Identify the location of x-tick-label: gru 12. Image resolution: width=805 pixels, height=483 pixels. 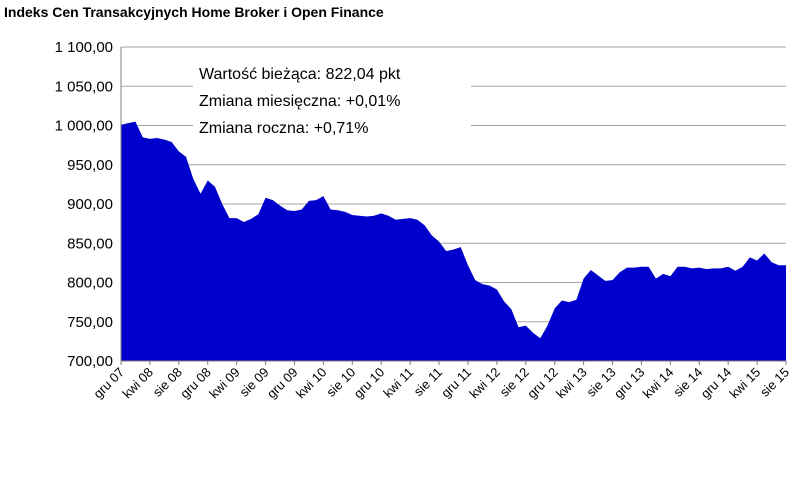
(542, 383).